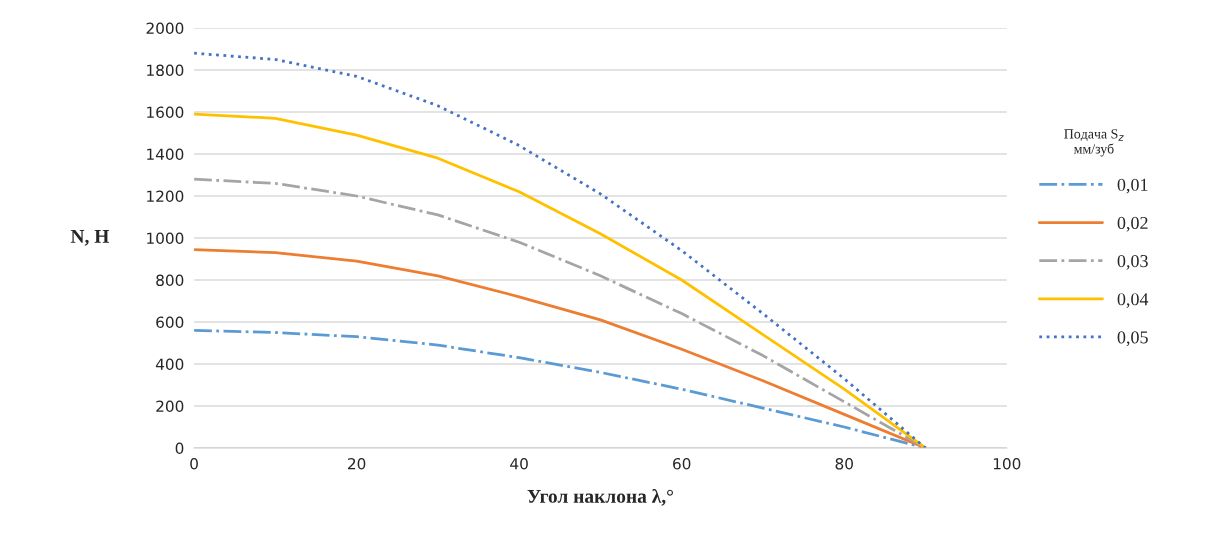 This screenshot has height=560, width=1213. What do you see at coordinates (169, 364) in the screenshot?
I see `y-tick-label: 400` at bounding box center [169, 364].